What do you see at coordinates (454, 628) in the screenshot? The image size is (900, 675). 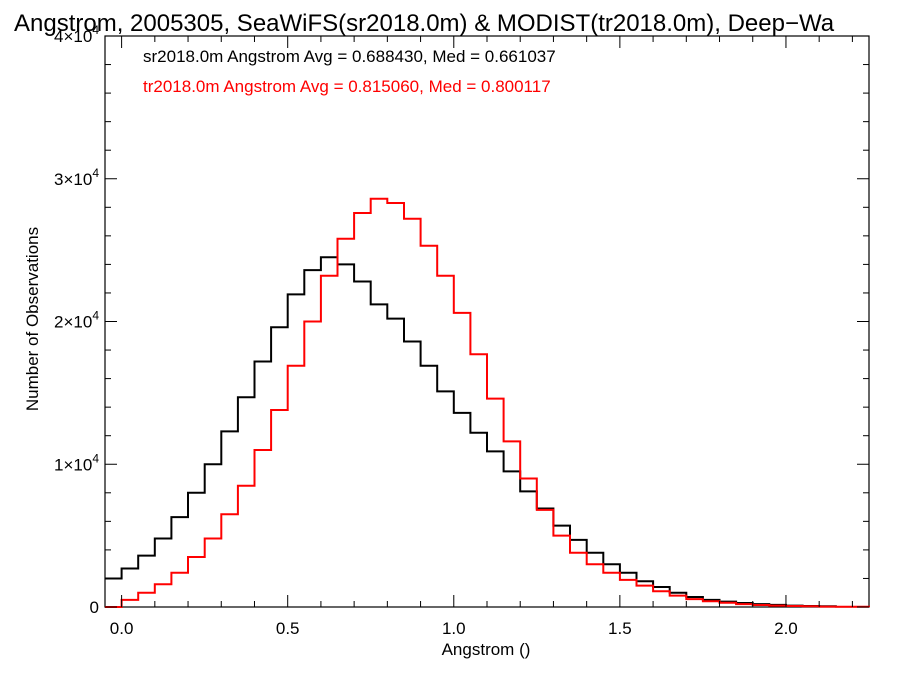 I see `x-tick-label-2: 1.0` at bounding box center [454, 628].